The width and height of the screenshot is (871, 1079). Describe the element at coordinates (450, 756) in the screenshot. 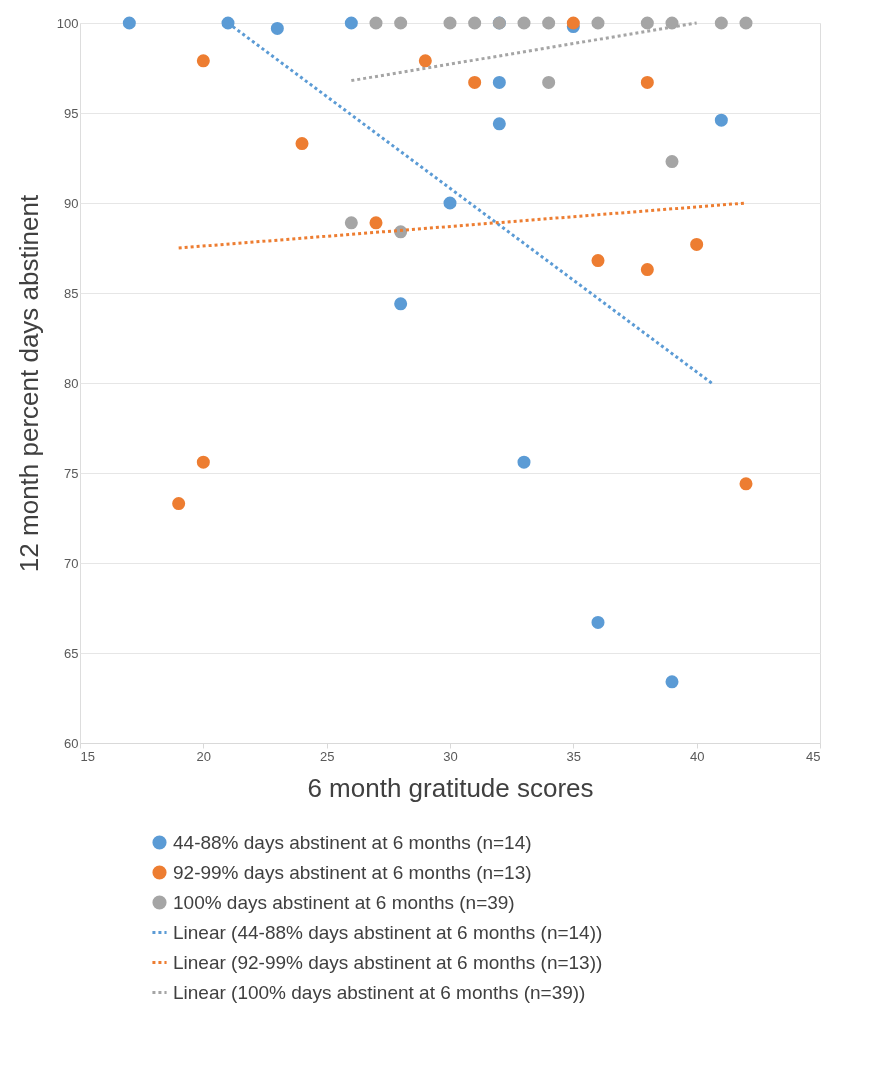

I see `x-tick-label: 30` at that location.